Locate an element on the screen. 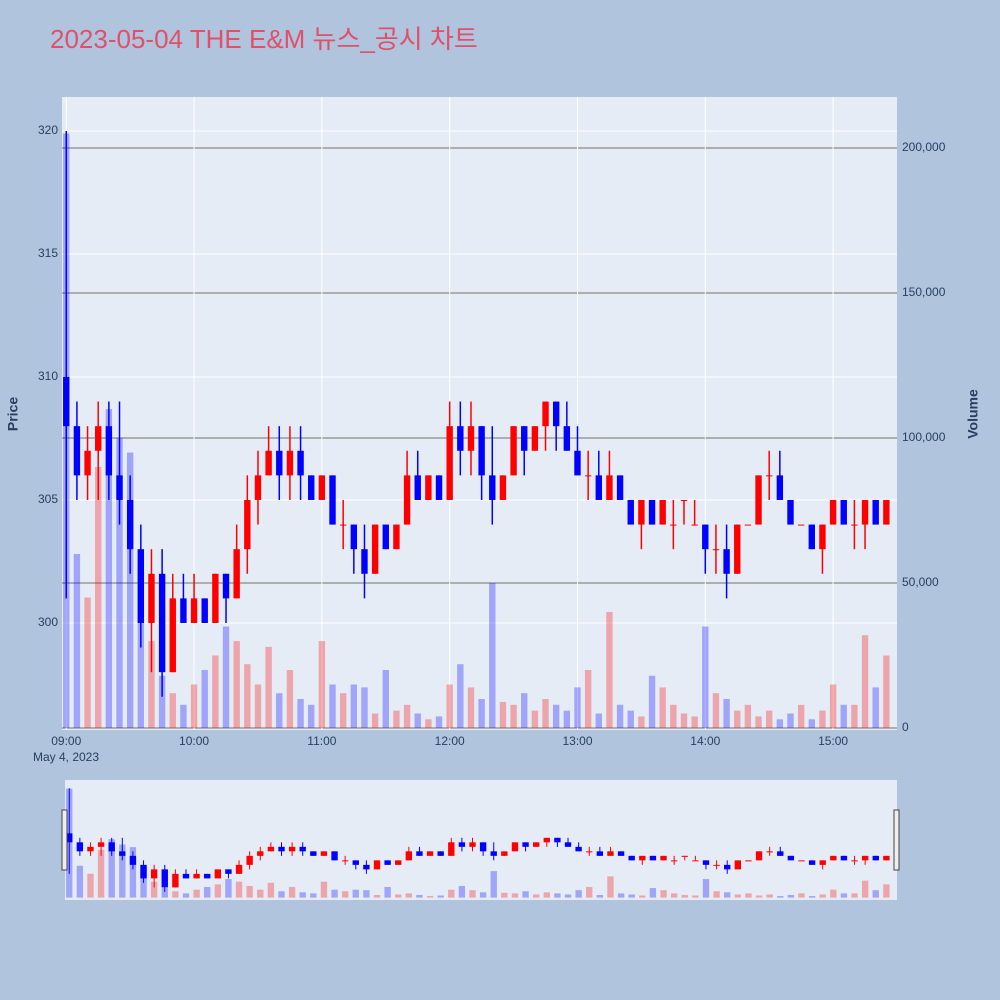  x-tick-label: 11:00 is located at coordinates (321, 741).